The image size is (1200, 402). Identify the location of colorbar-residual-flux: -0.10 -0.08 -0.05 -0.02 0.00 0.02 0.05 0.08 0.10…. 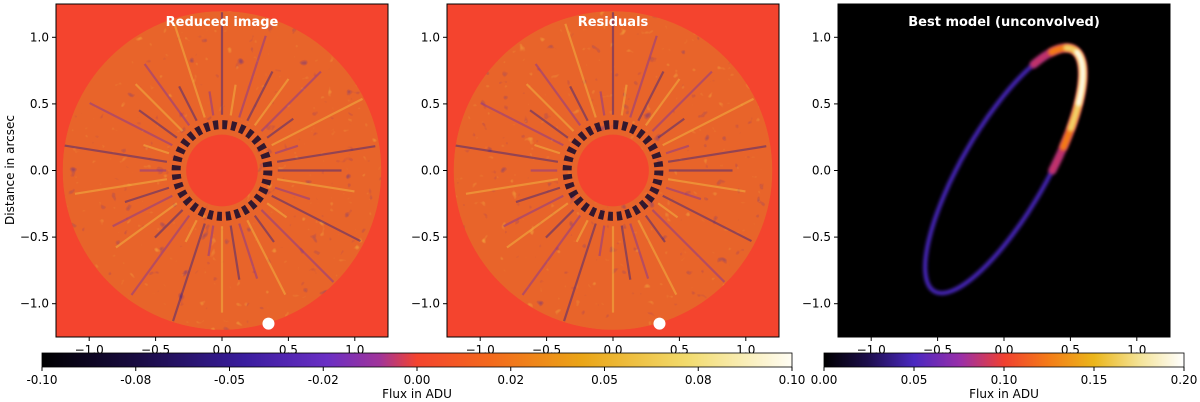
(415, 376).